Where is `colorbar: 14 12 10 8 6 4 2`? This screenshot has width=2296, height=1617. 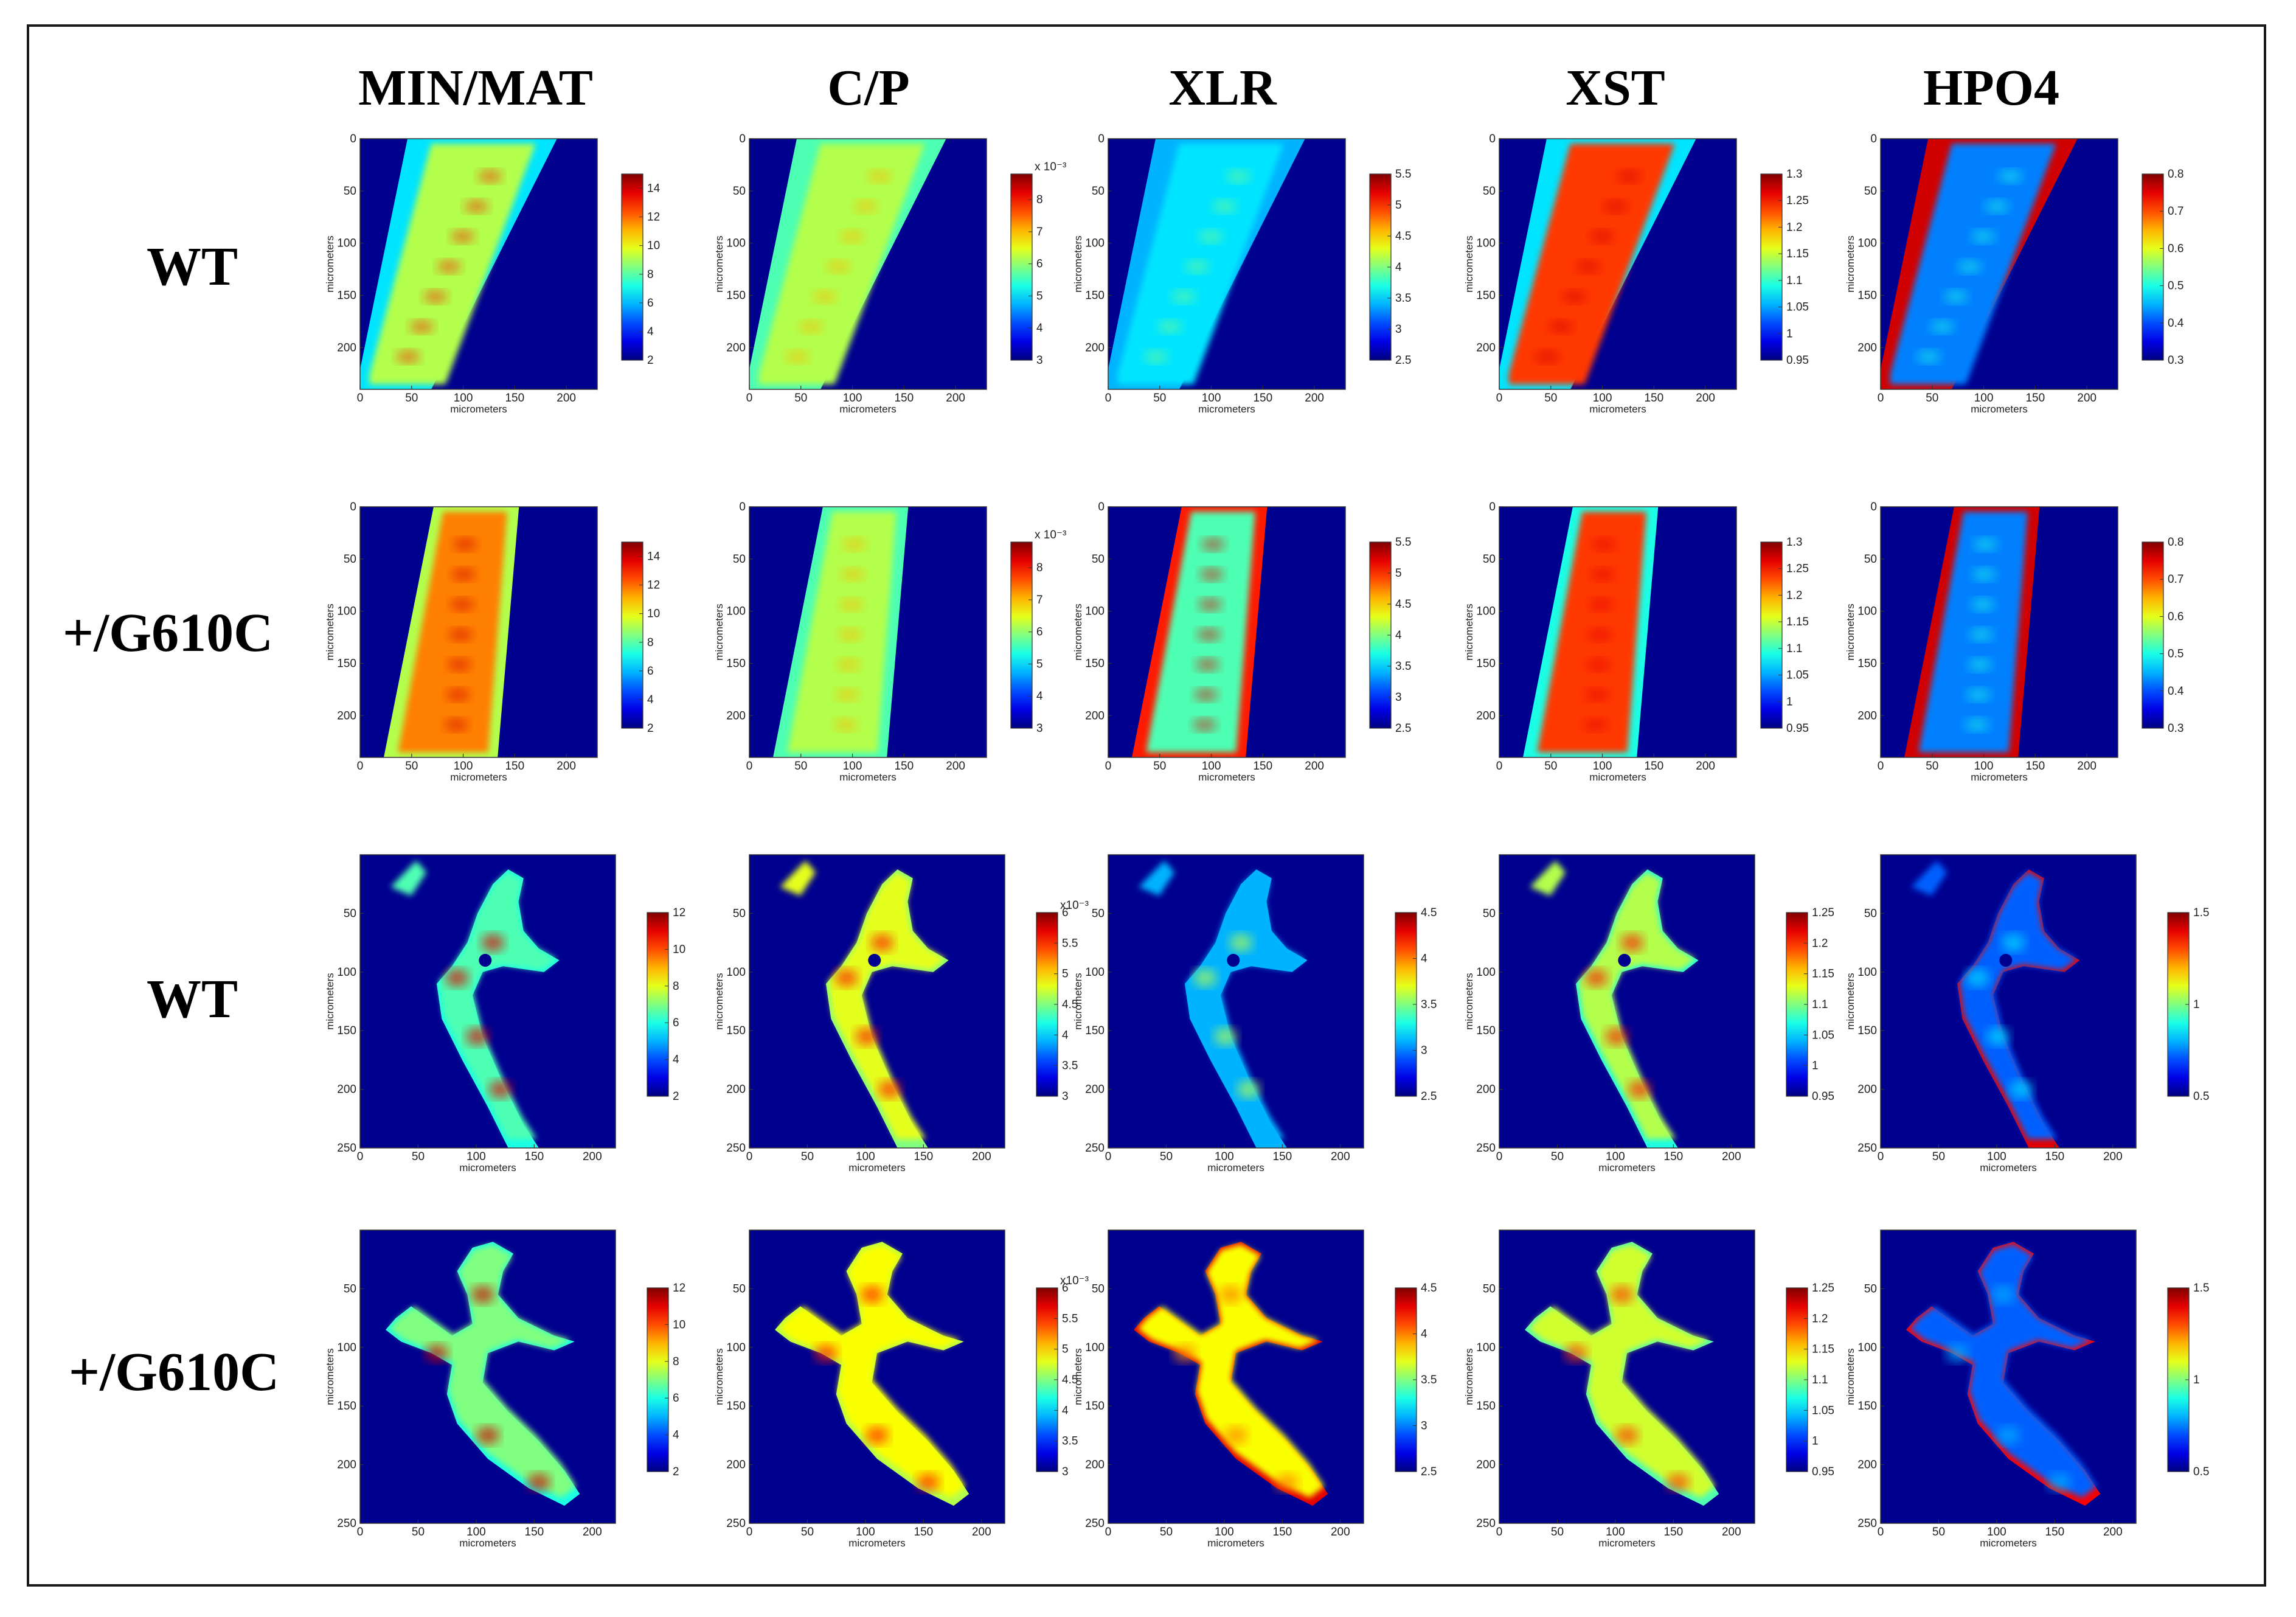 colorbar: 14 12 10 8 6 4 2 is located at coordinates (641, 270).